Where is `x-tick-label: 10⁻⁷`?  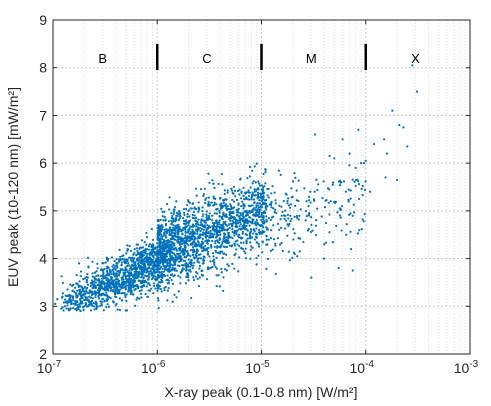 x-tick-label: 10⁻⁷ is located at coordinates (49, 367).